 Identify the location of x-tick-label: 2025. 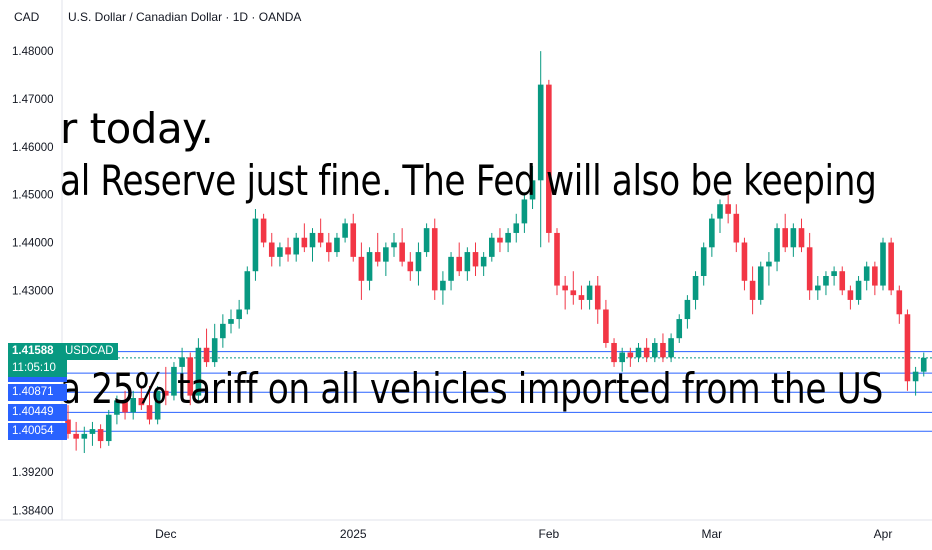
(353, 534).